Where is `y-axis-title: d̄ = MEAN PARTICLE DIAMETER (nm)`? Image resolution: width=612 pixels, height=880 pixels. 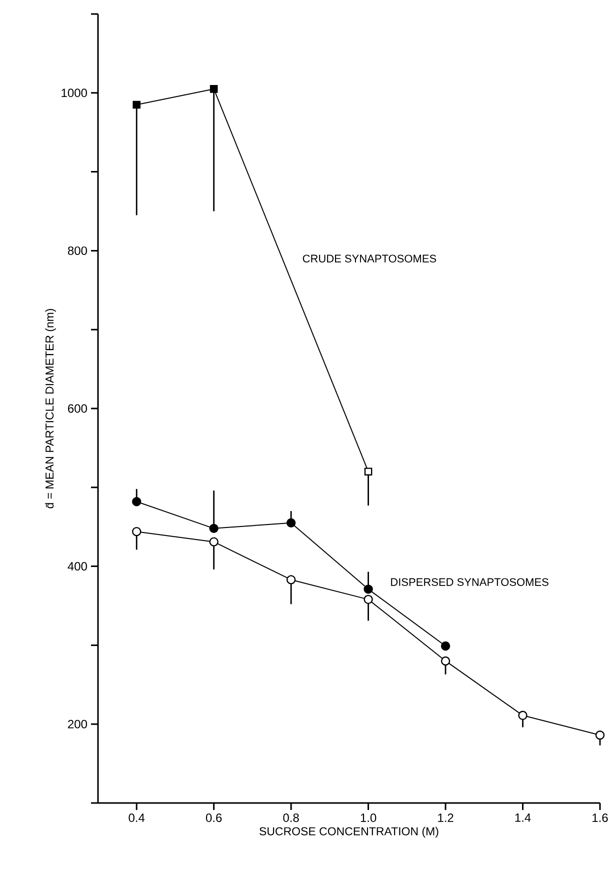
y-axis-title: d̄ = MEAN PARTICLE DIAMETER (nm) is located at coordinates (50, 408).